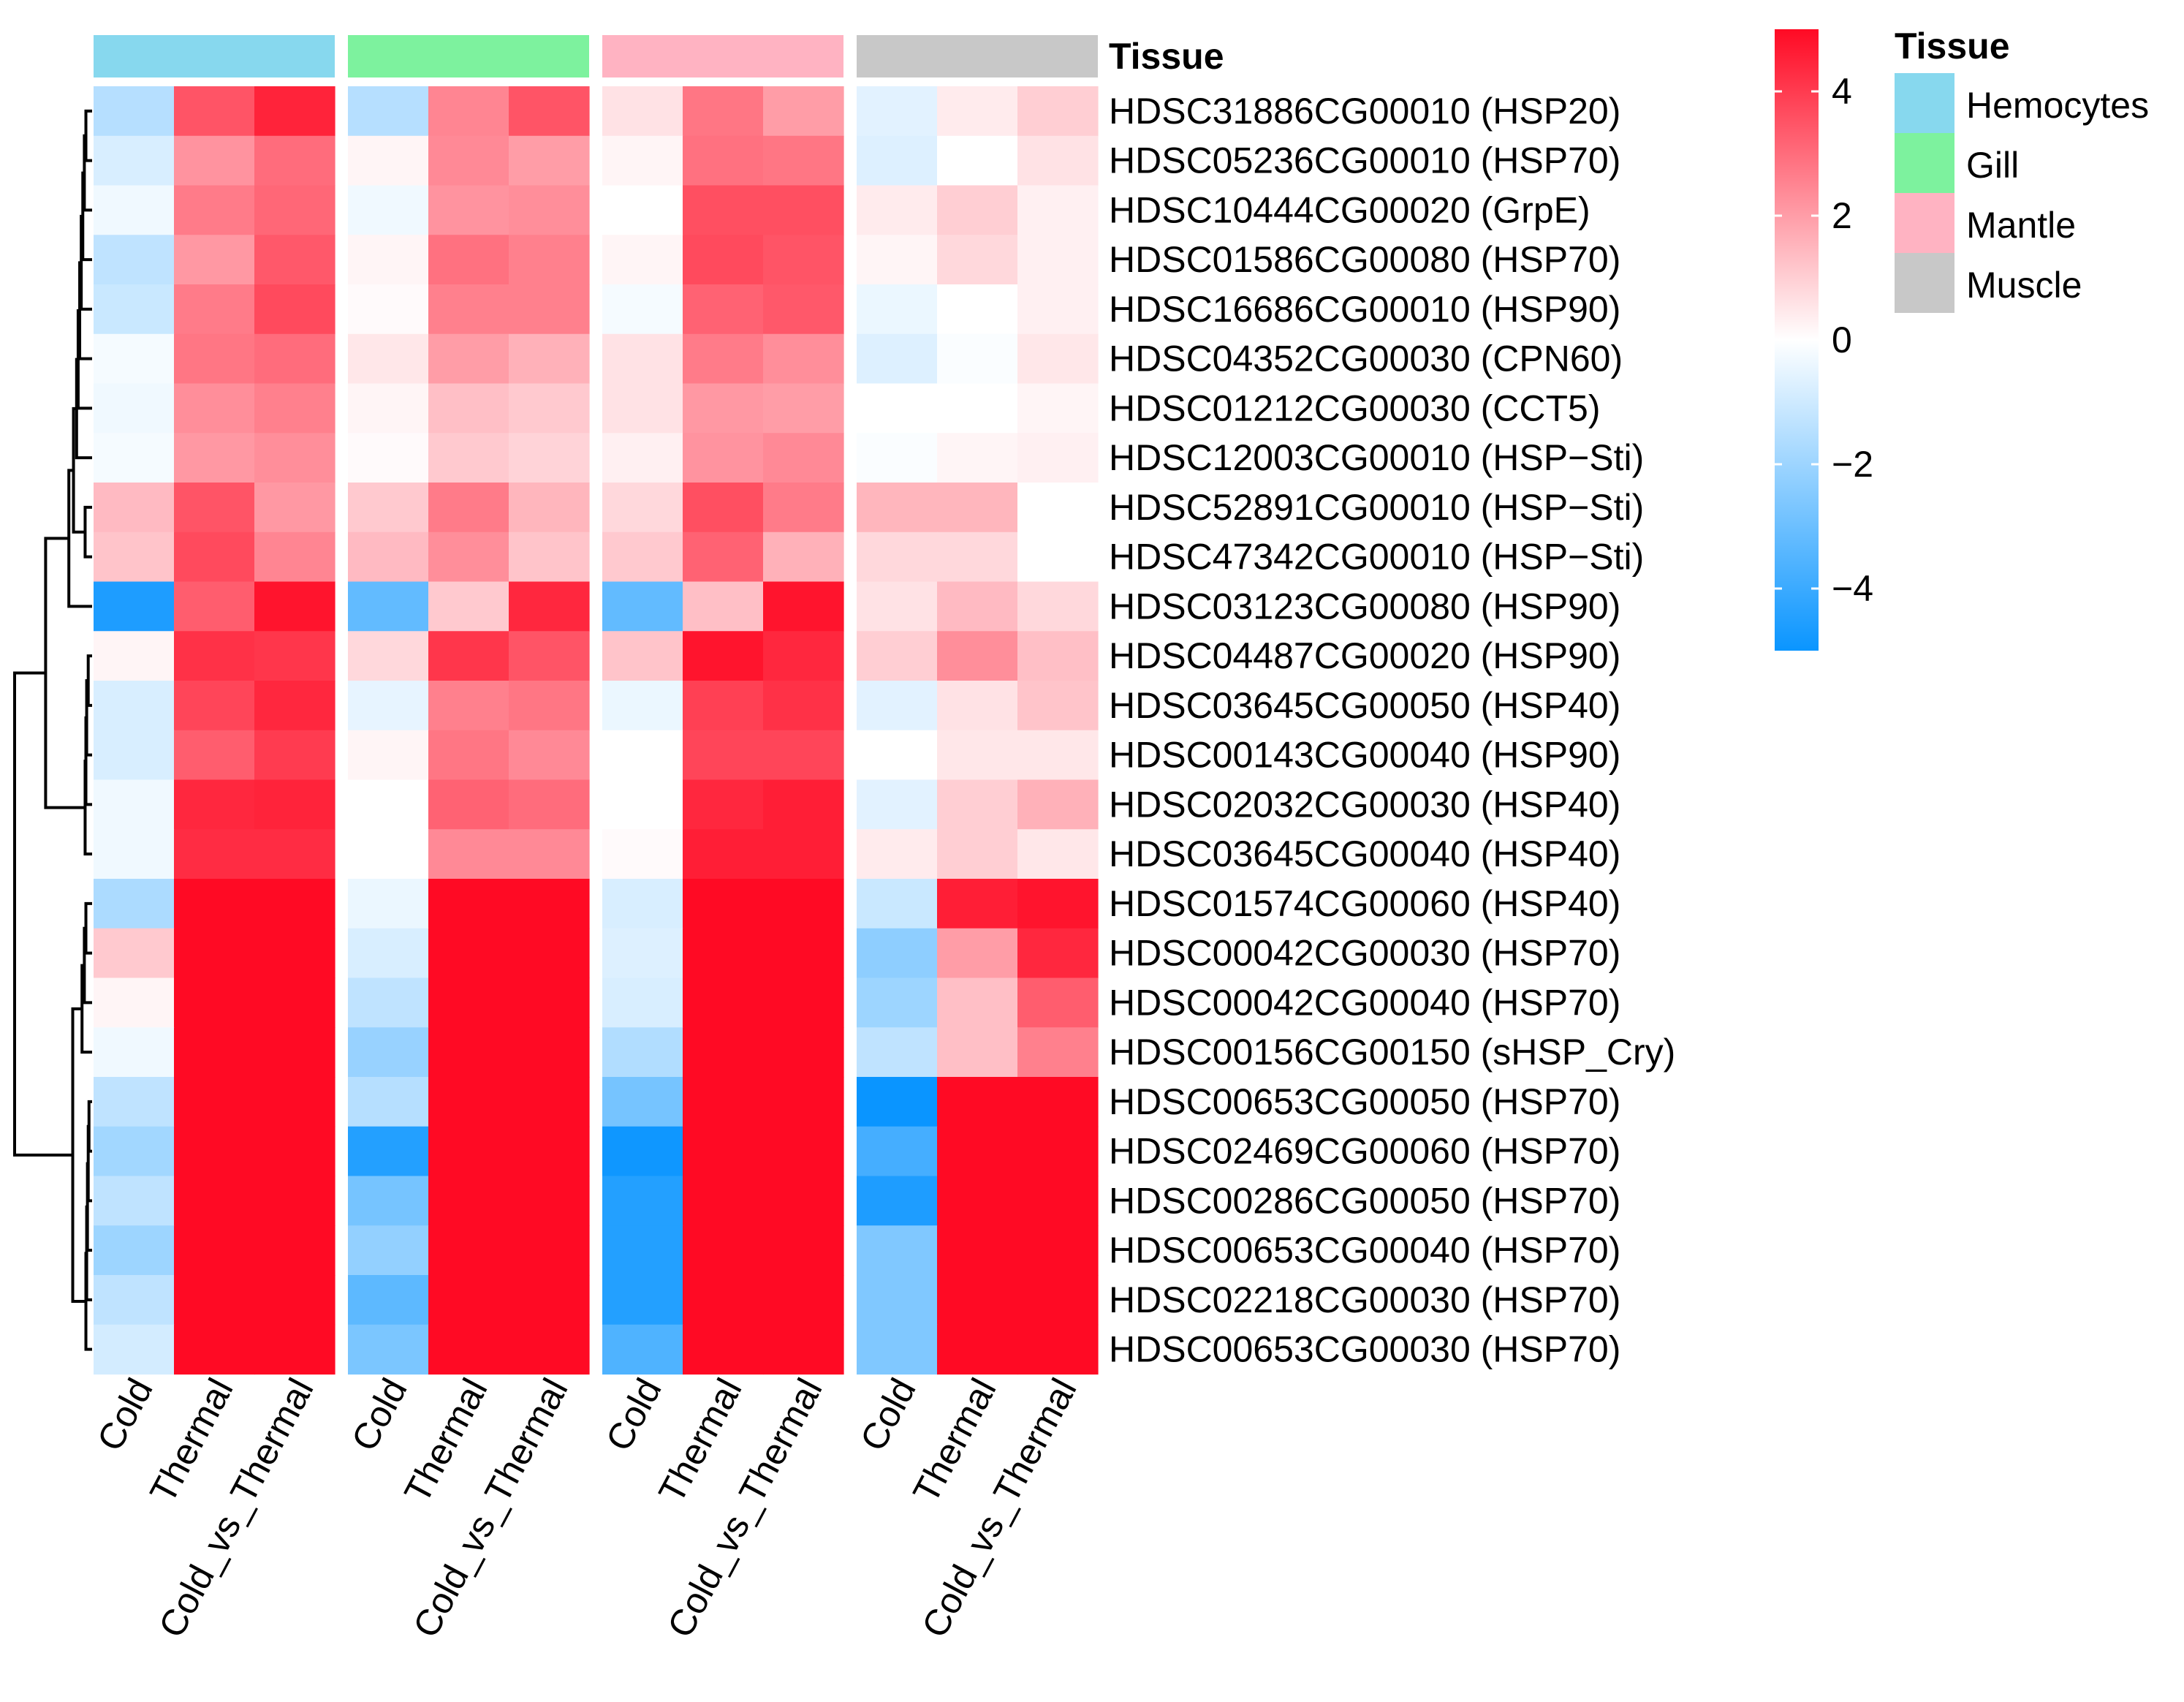 This screenshot has width=2184, height=1702. I want to click on row-label: HDSC47342CG00010 (HSP−Sti), so click(1376, 557).